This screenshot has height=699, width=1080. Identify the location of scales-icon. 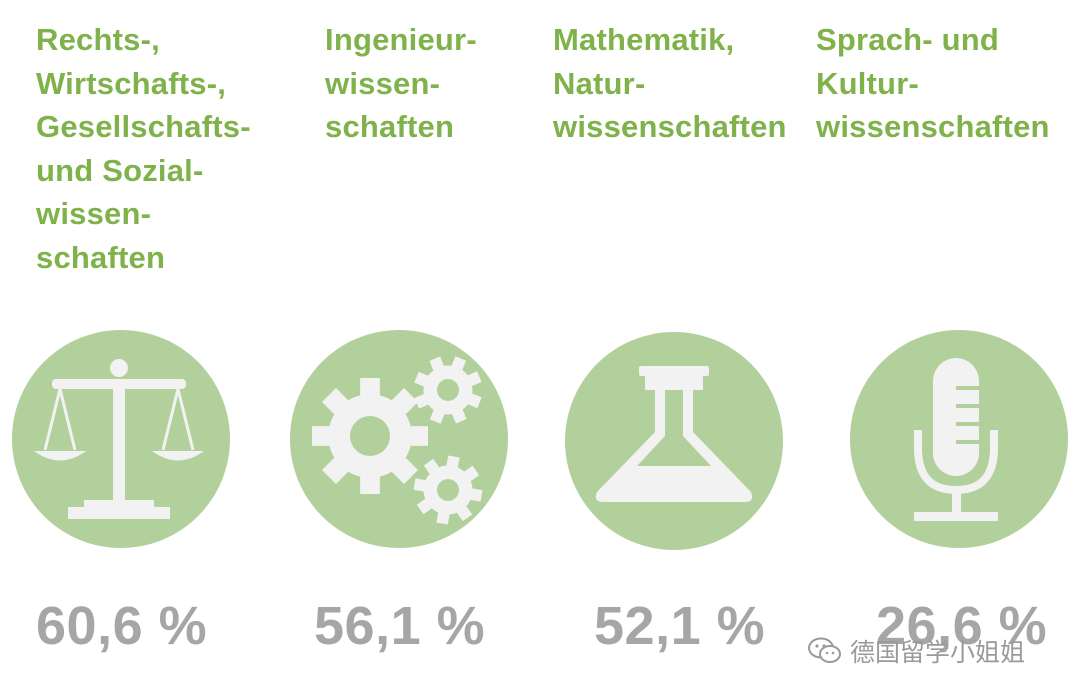
(119, 439).